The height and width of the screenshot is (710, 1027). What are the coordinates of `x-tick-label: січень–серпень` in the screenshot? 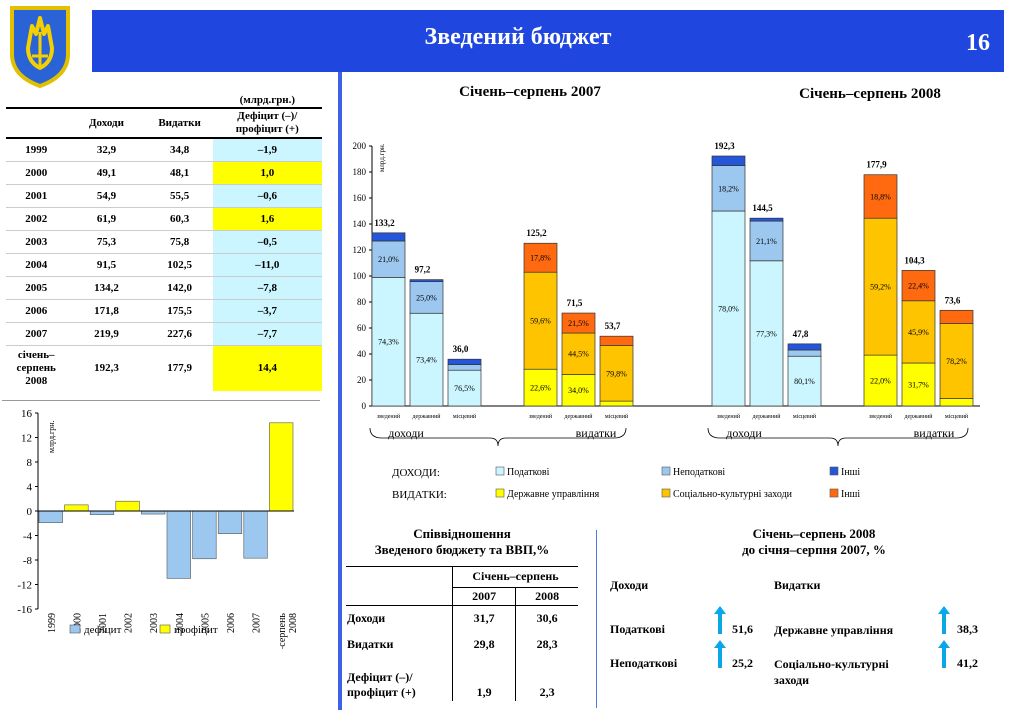 It's located at (282, 631).